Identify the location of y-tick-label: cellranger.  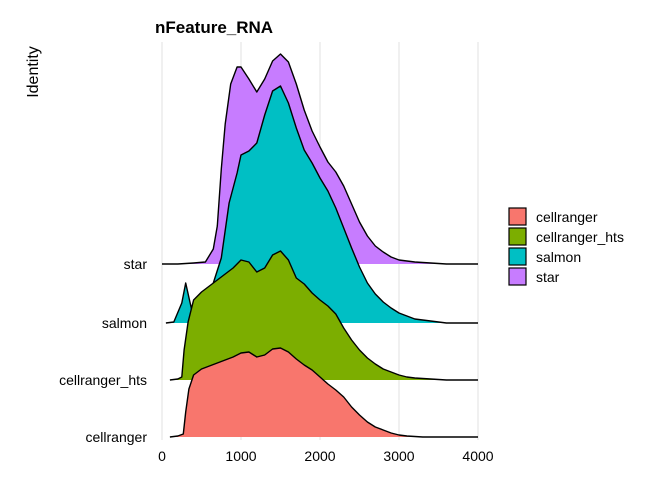
(117, 437).